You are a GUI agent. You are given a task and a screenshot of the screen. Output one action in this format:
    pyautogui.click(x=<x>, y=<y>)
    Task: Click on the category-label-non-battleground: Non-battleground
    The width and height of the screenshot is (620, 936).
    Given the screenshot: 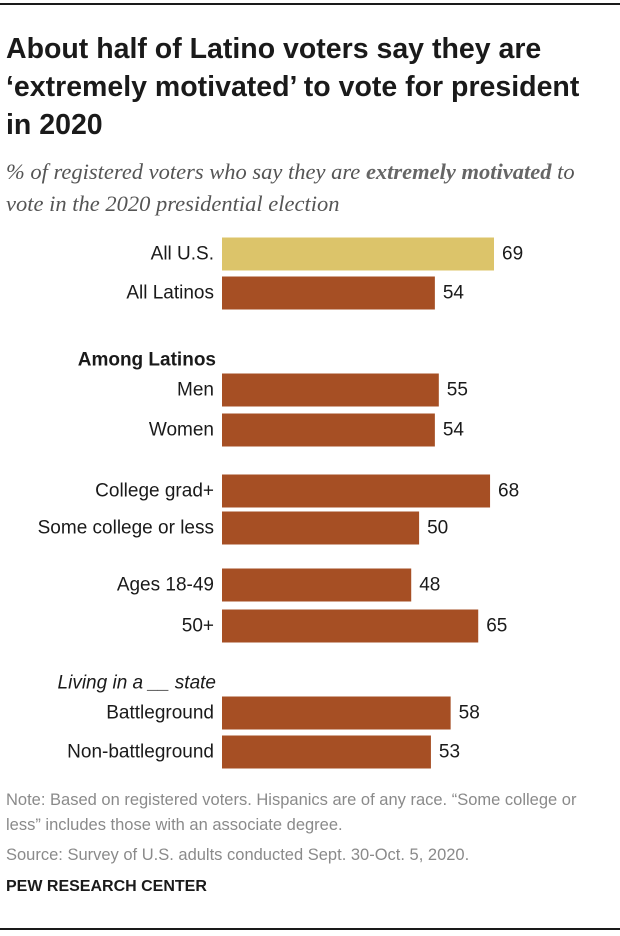 What is the action you would take?
    pyautogui.click(x=140, y=752)
    